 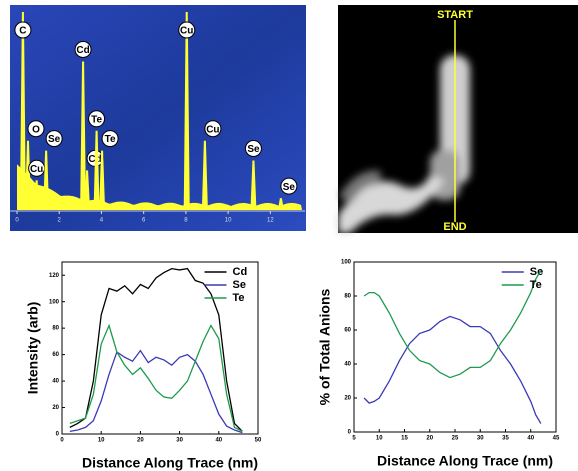 I want to click on x-tick-label: 35, so click(x=505, y=439).